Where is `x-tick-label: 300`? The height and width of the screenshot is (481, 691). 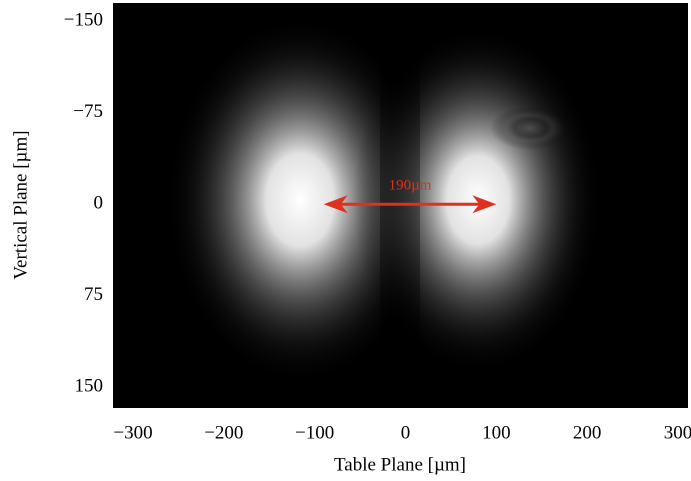 x-tick-label: 300 is located at coordinates (677, 432).